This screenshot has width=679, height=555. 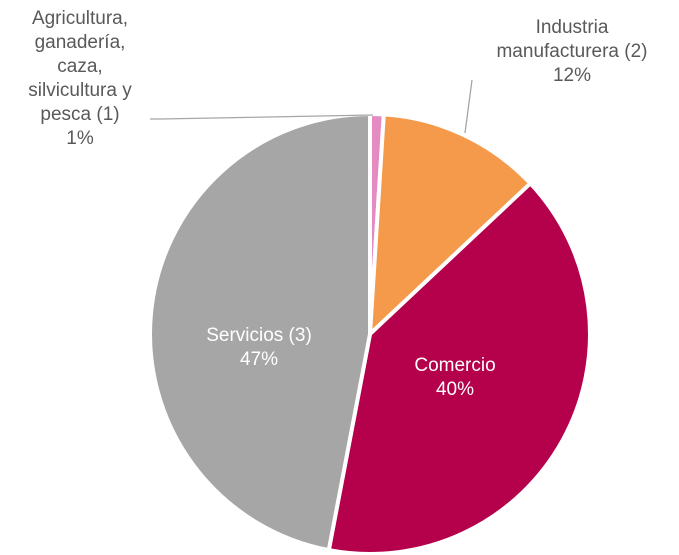 I want to click on slice-label-servicios-3: Servicios (3) 47%, so click(x=259, y=347).